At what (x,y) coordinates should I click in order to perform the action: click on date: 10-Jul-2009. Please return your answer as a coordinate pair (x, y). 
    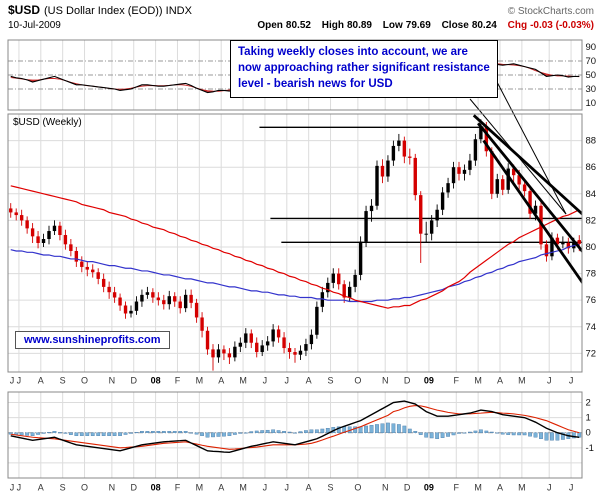
    Looking at the image, I should click on (34, 25).